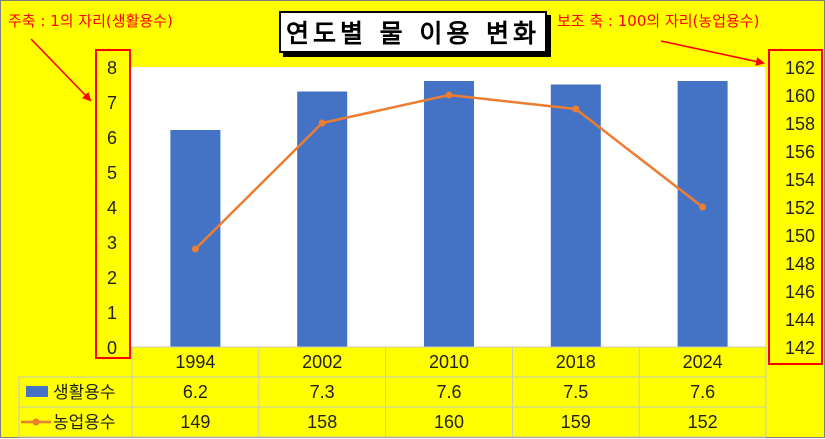 This screenshot has width=825, height=439. What do you see at coordinates (84, 393) in the screenshot?
I see `legend-label-bar: 생활용수` at bounding box center [84, 393].